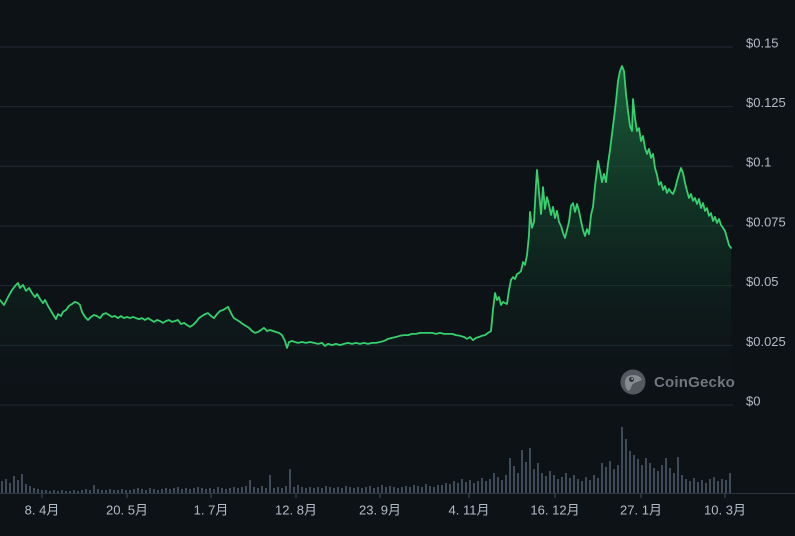  I want to click on y-axis-label: $0.15, so click(762, 42).